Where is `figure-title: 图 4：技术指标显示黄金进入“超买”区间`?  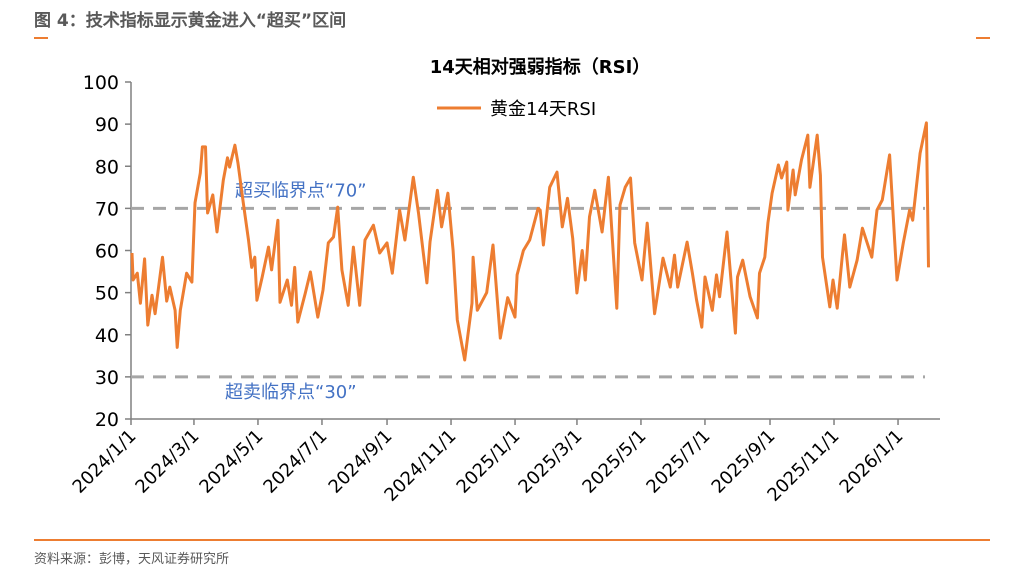
figure-title: 图 4：技术指标显示黄金进入“超买”区间 is located at coordinates (190, 21).